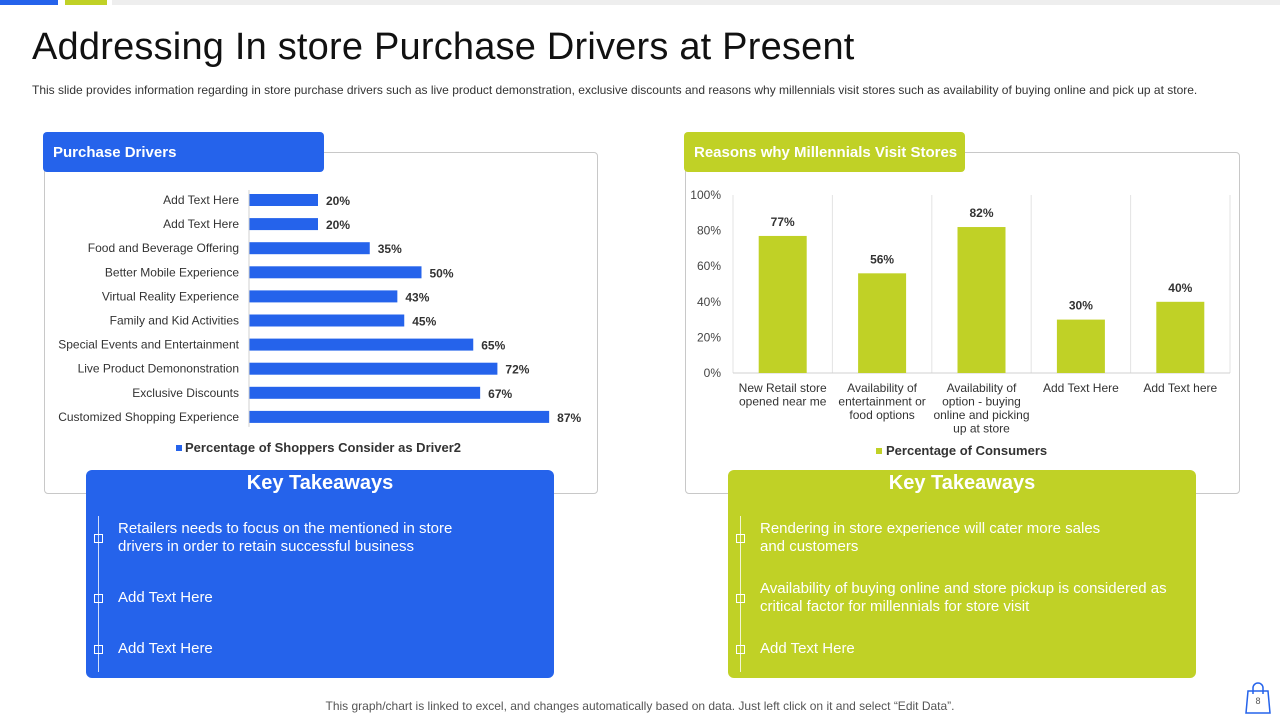 This screenshot has height=720, width=1280. Describe the element at coordinates (417, 297) in the screenshot. I see `data-label: 43%` at that location.